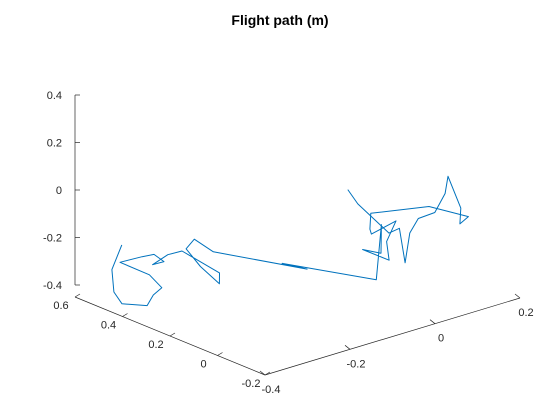  I want to click on y-tick-label: 0.2, so click(155, 345).